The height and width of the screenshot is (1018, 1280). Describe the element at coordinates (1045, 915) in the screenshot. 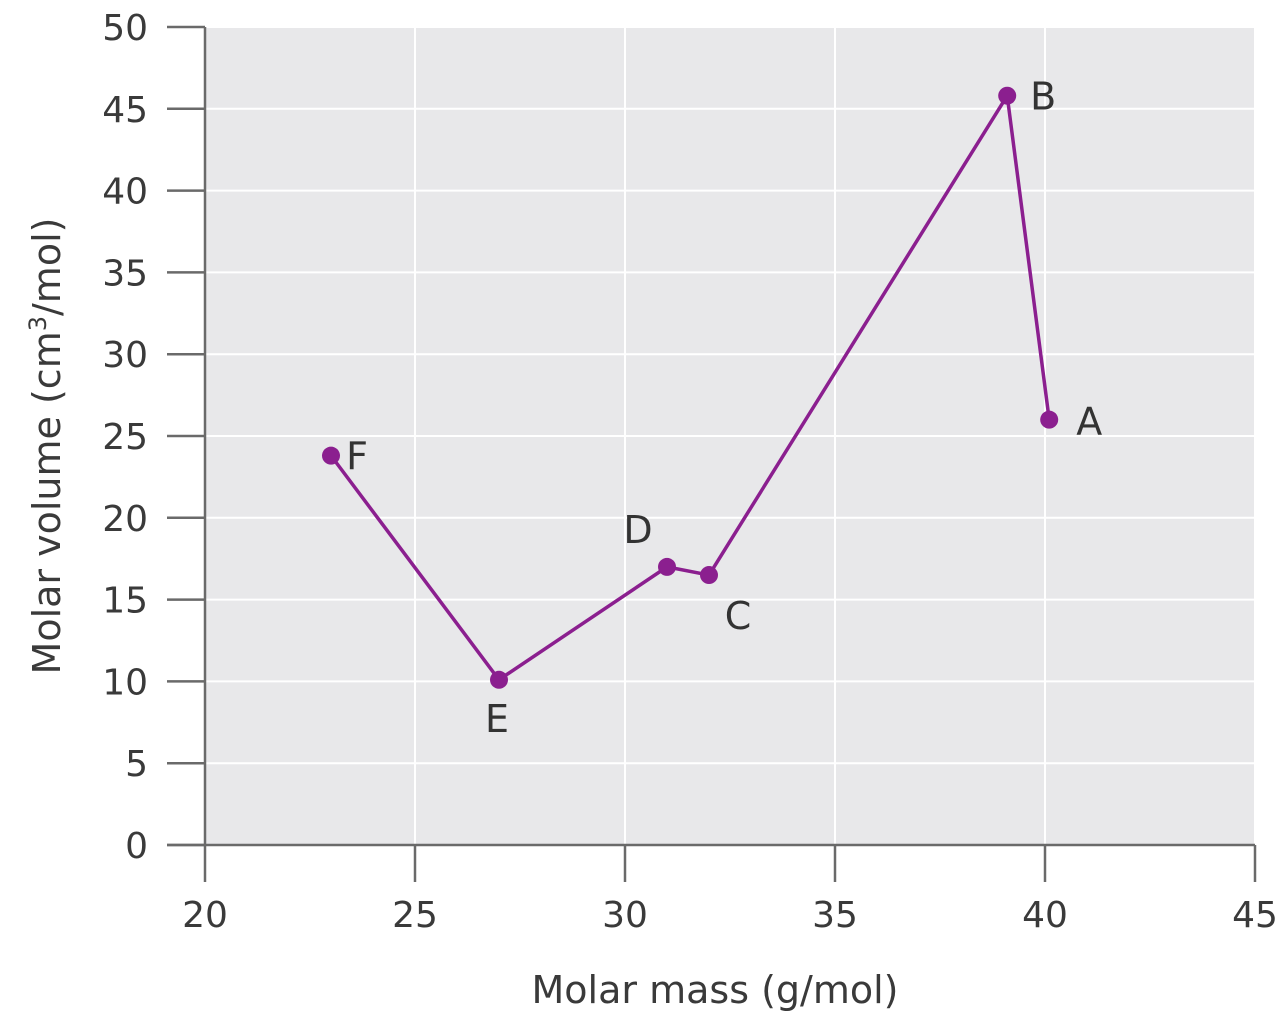

I see `x-tick-label: 40` at that location.